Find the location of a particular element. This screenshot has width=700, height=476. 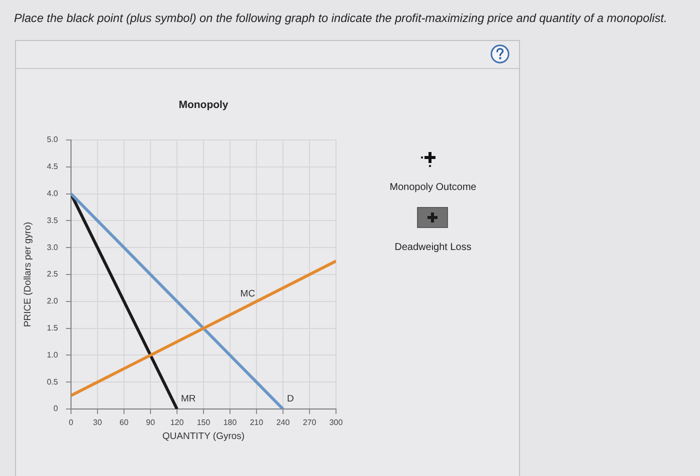

y-tick-label: 0 is located at coordinates (56, 409).